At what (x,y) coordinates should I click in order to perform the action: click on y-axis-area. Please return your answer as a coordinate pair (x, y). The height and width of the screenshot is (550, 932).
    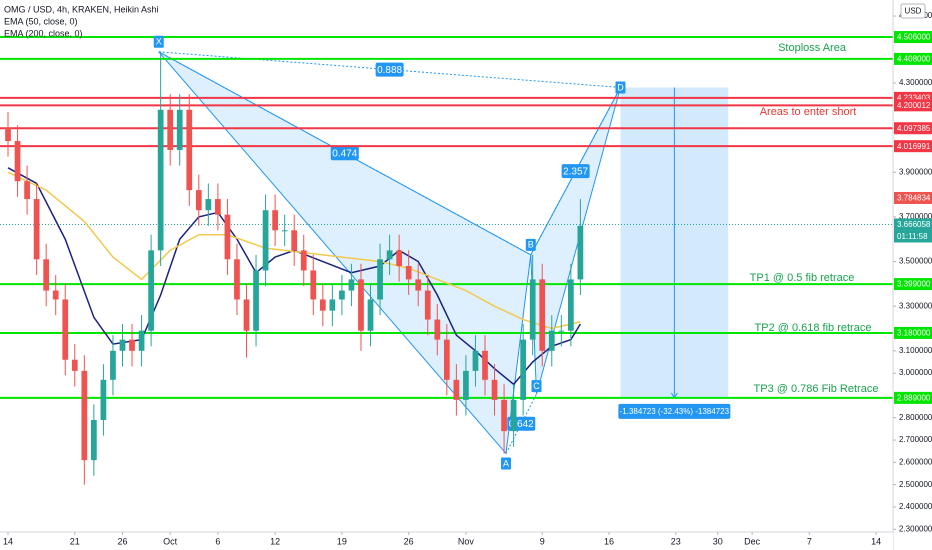
    Looking at the image, I should click on (912, 275).